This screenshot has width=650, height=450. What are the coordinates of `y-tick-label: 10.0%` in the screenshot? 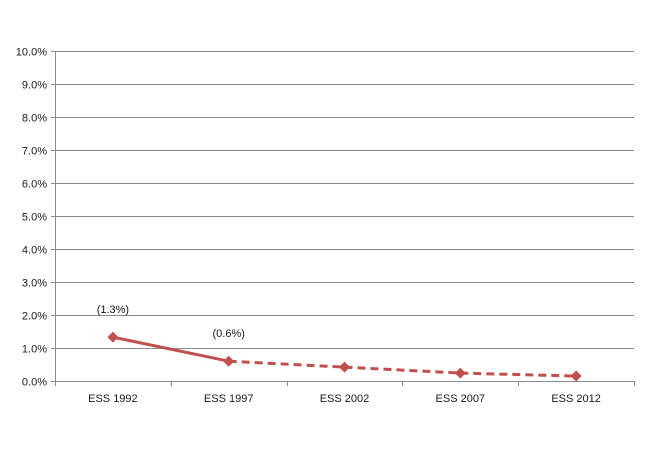 It's located at (31, 53).